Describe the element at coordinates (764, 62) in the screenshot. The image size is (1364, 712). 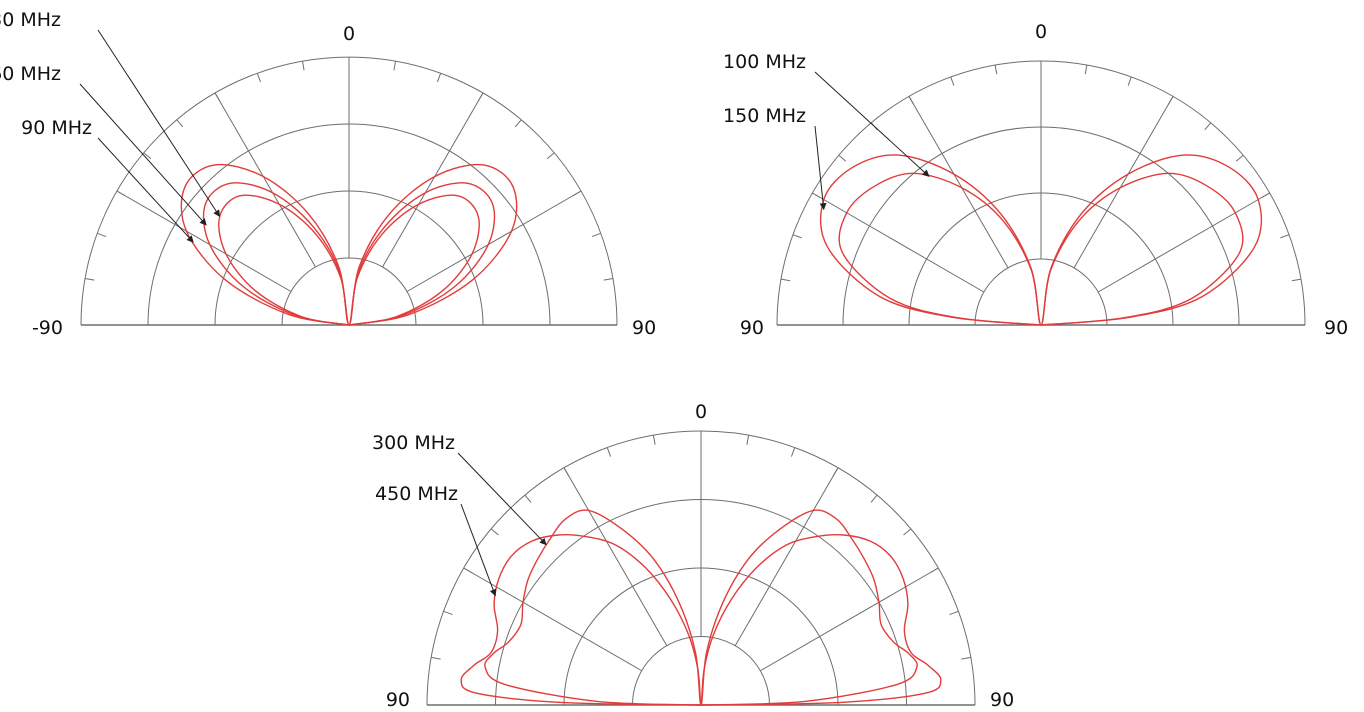
I see `series-label-100mhz: 100 MHz` at that location.